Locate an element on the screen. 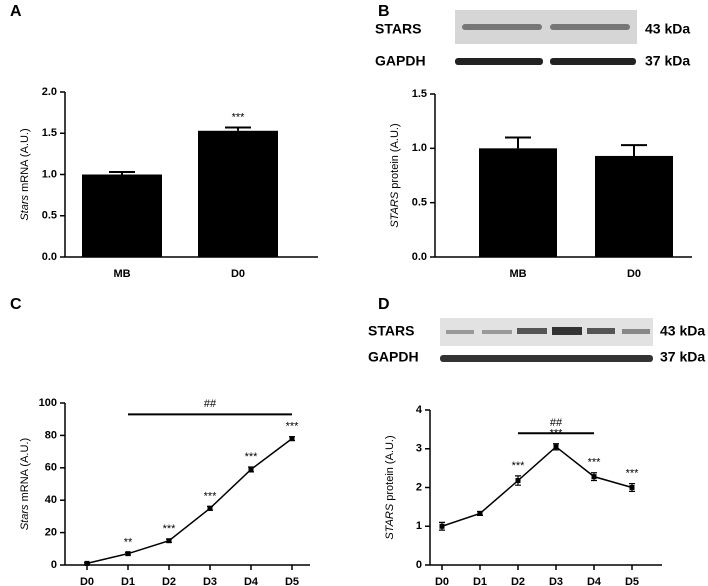  blot-b is located at coordinates (546, 37).